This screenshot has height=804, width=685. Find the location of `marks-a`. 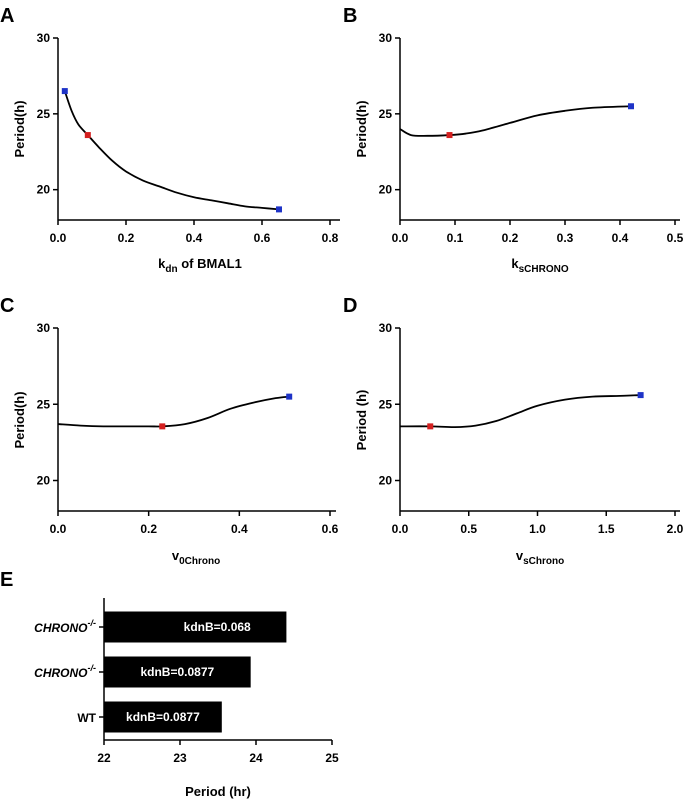

marks-a is located at coordinates (171, 150).